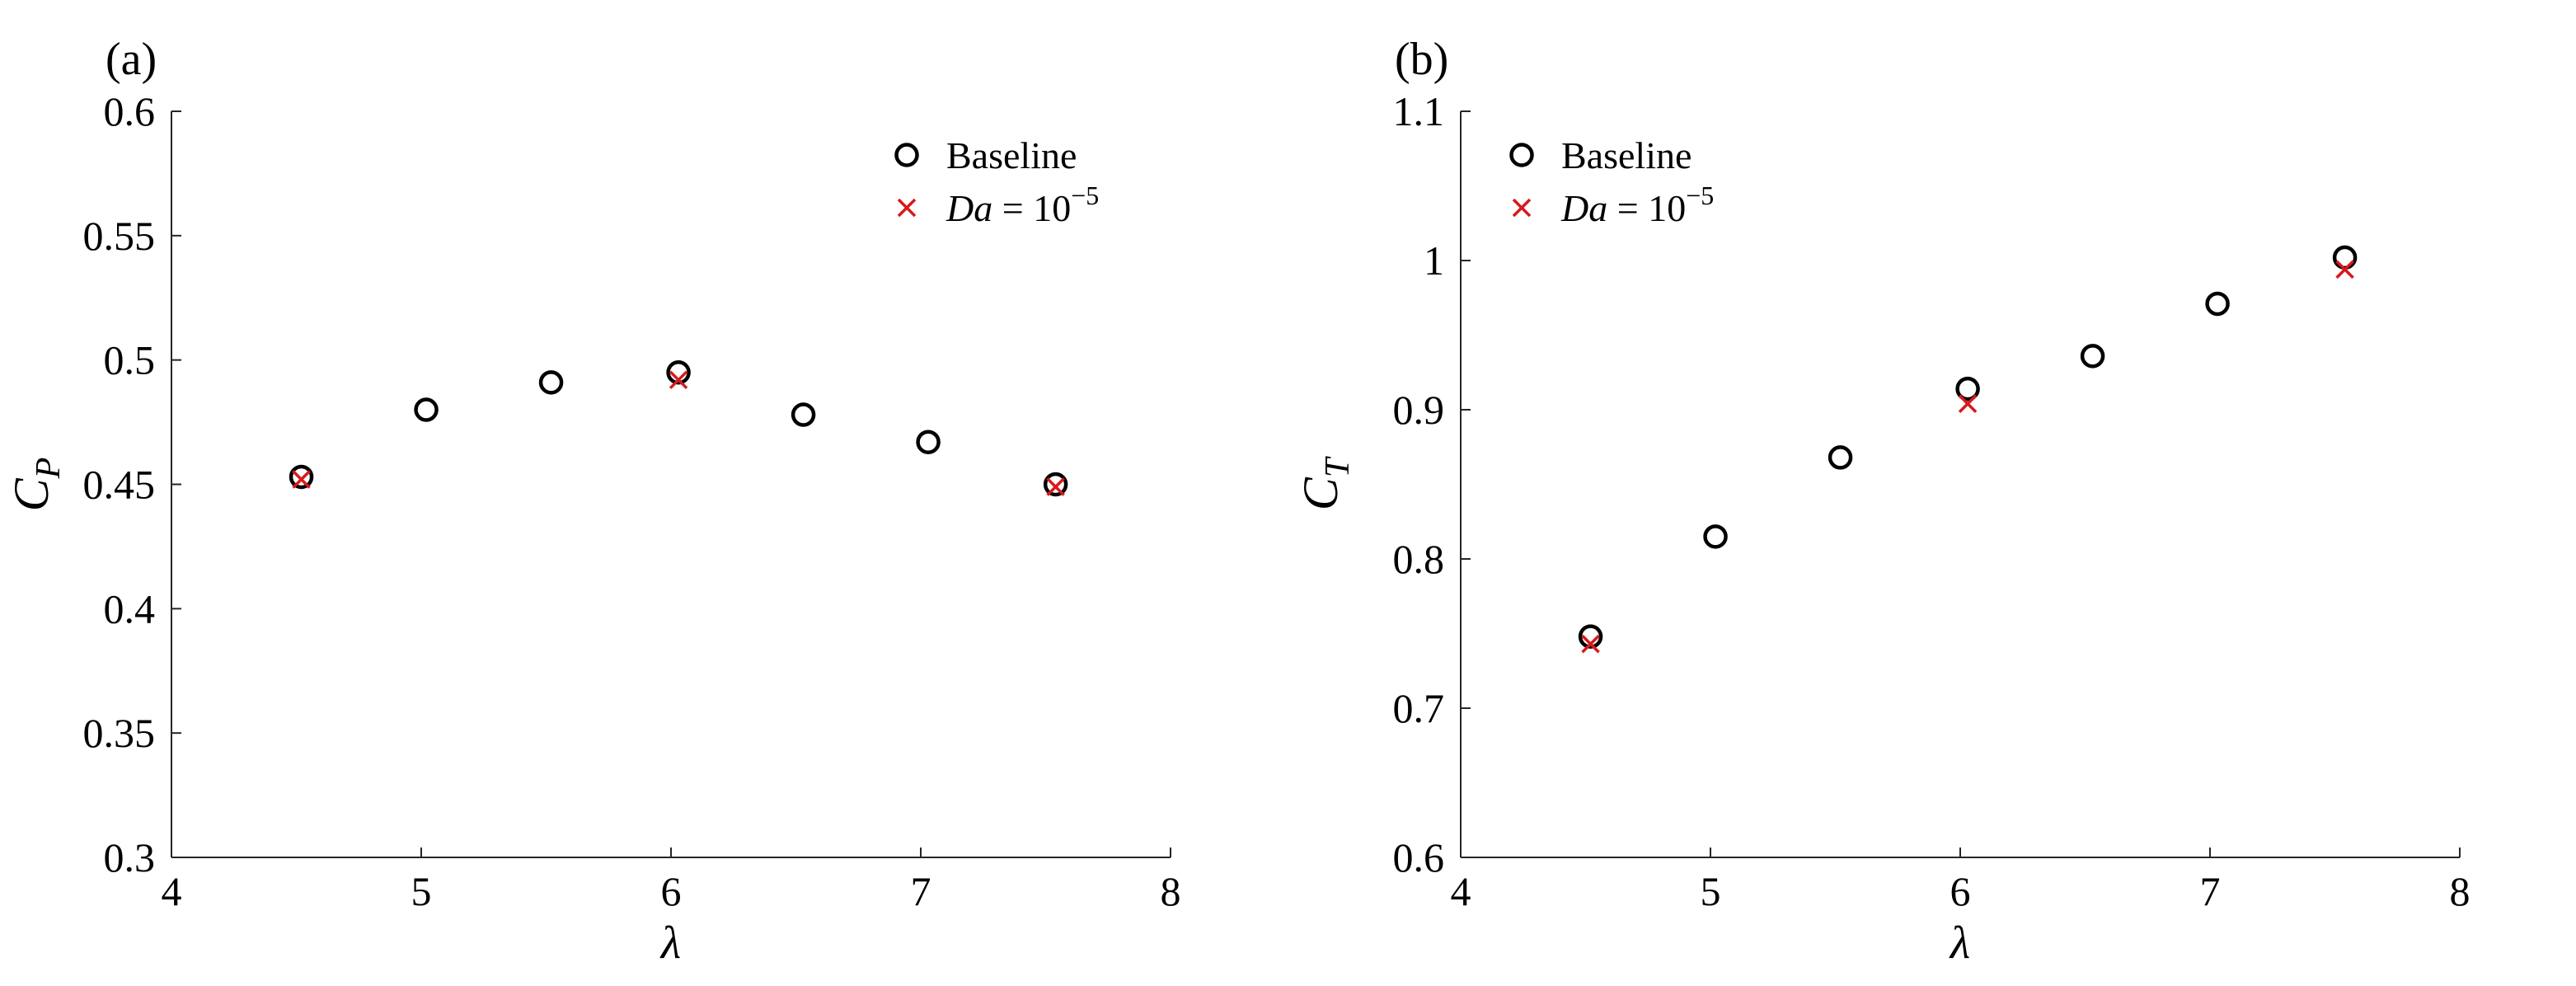  What do you see at coordinates (1338, 466) in the screenshot?
I see `y-axis-label-sub: T` at bounding box center [1338, 466].